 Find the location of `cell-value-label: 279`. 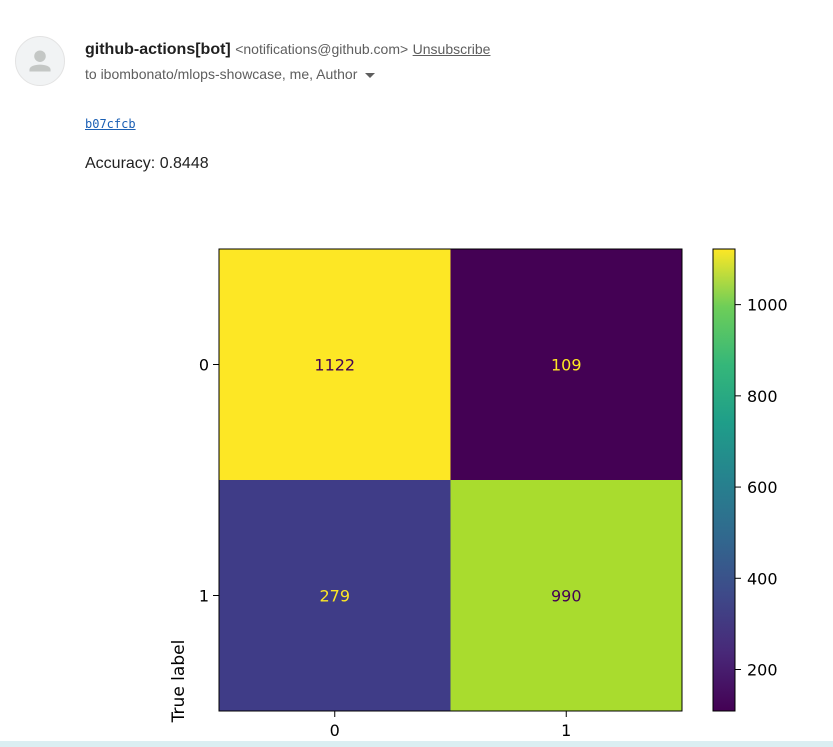

cell-value-label: 279 is located at coordinates (334, 596).